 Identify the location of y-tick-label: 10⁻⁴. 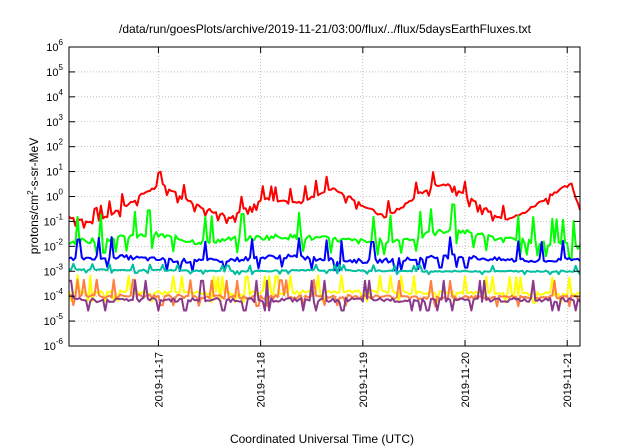
(54, 295).